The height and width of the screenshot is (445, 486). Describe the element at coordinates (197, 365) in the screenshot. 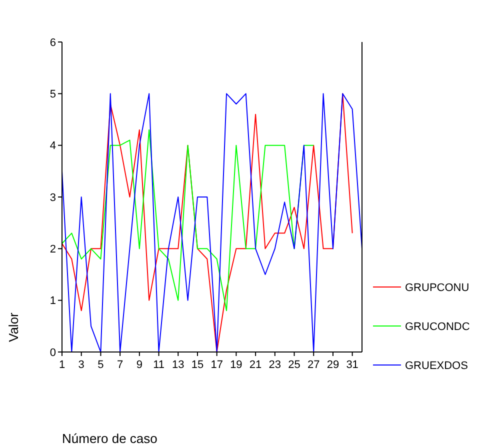

I see `x-tick-label: 15` at that location.